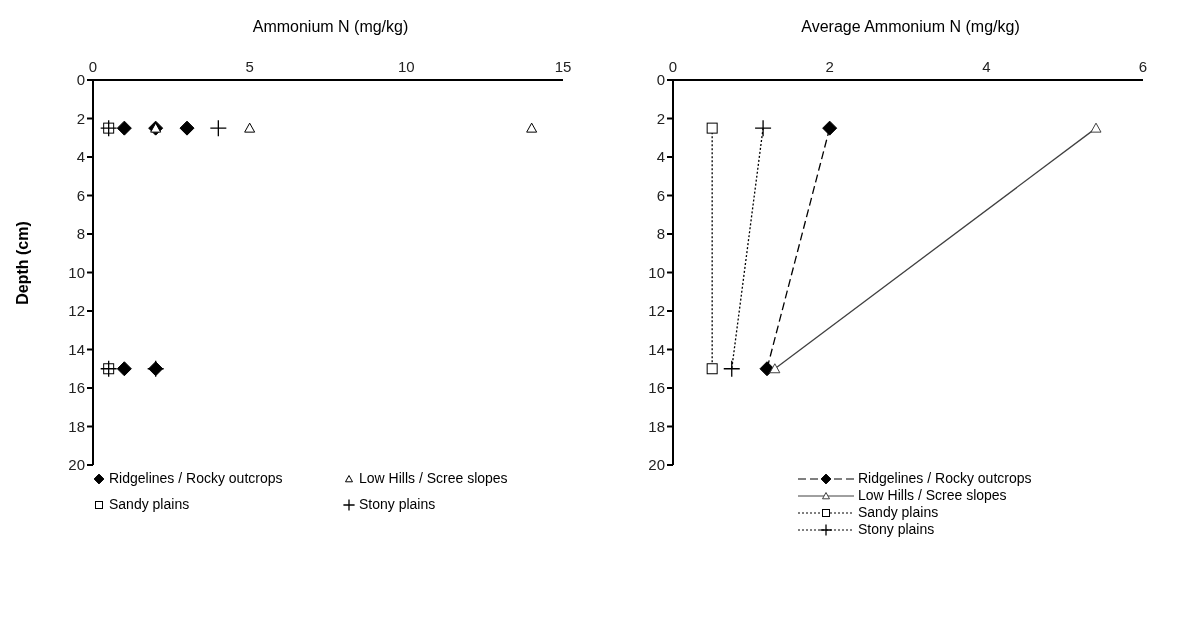 The width and height of the screenshot is (1192, 621). What do you see at coordinates (249, 66) in the screenshot?
I see `x-tick-label: 5` at bounding box center [249, 66].